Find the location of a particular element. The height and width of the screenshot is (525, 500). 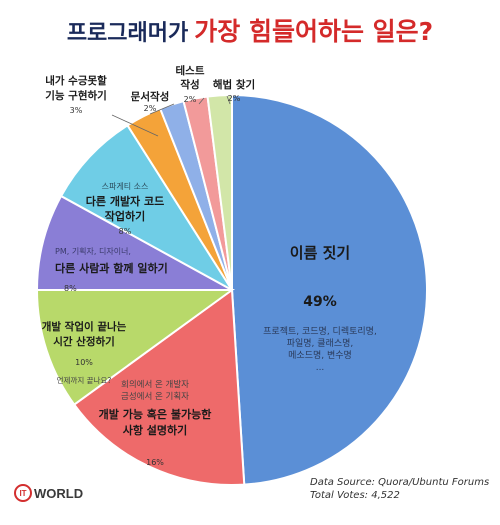

slice-label-1: 이름 짓기 is located at coordinates (320, 253).